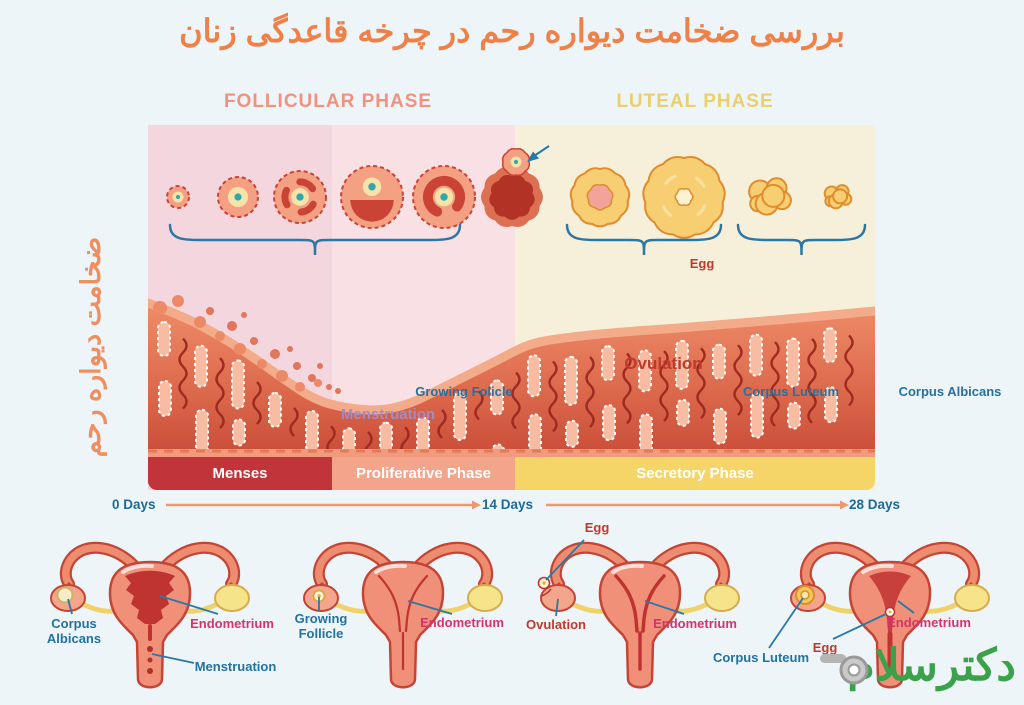  I want to click on egg-label: Egg, so click(702, 263).